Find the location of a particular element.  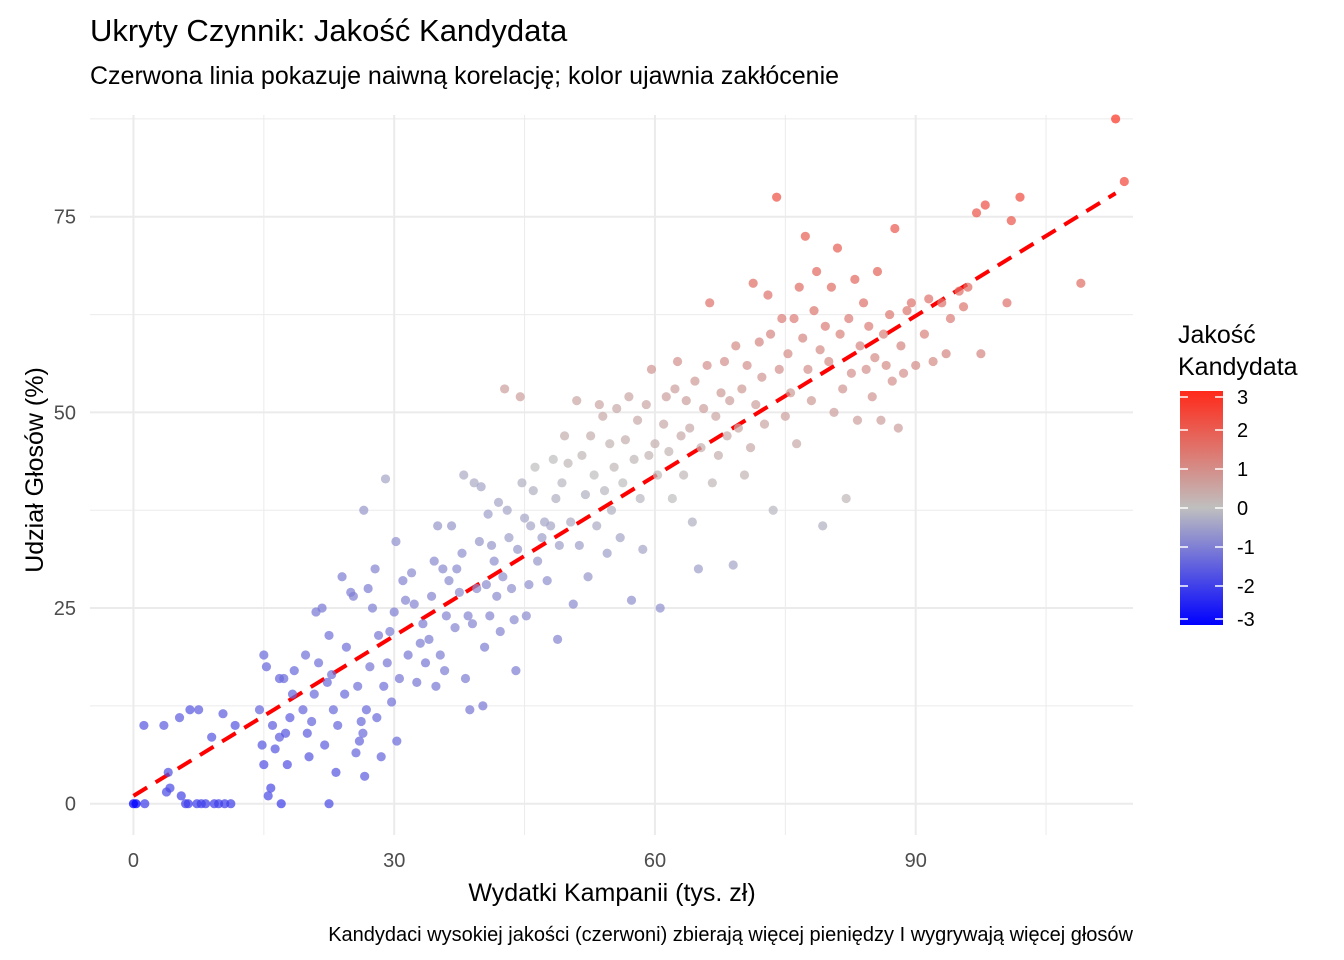

chart-title: Ukryty Czynnik: Jakość Kandydata is located at coordinates (329, 30).